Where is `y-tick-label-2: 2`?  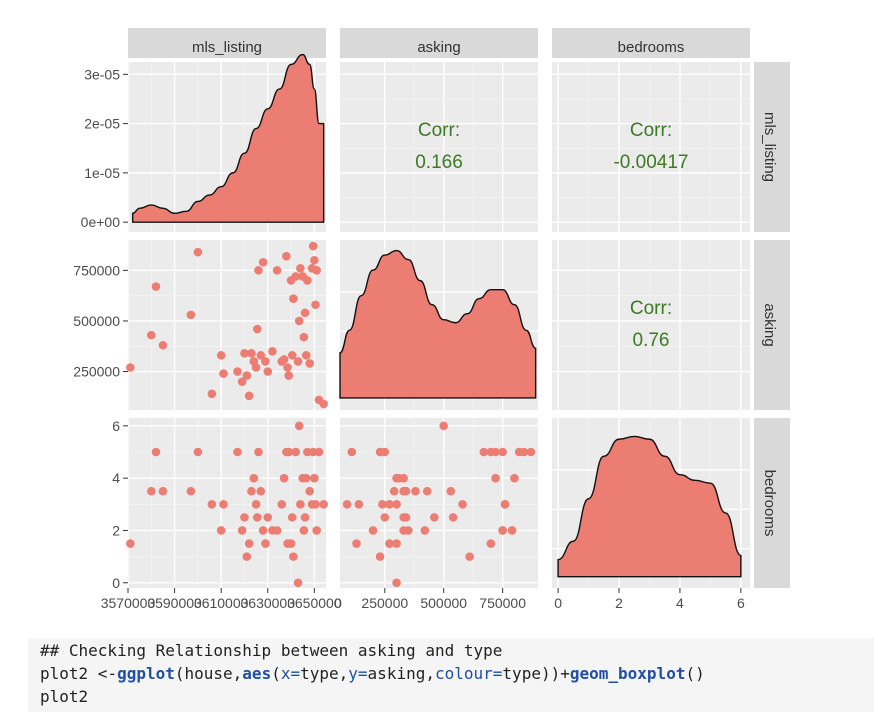 y-tick-label-2: 2 is located at coordinates (116, 530).